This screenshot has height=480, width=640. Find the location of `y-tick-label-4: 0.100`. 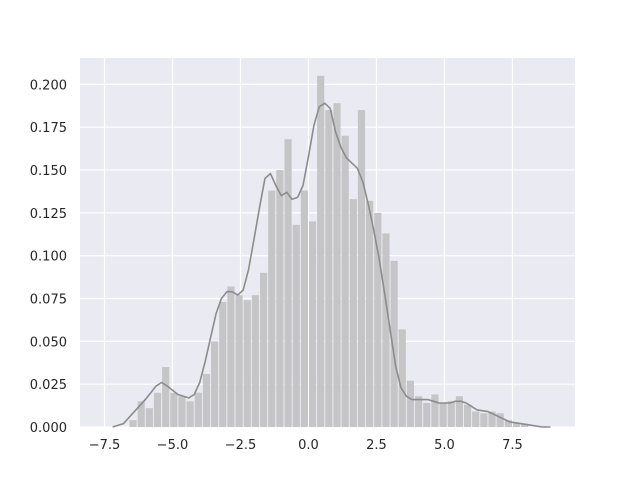

y-tick-label-4: 0.100 is located at coordinates (48, 257).